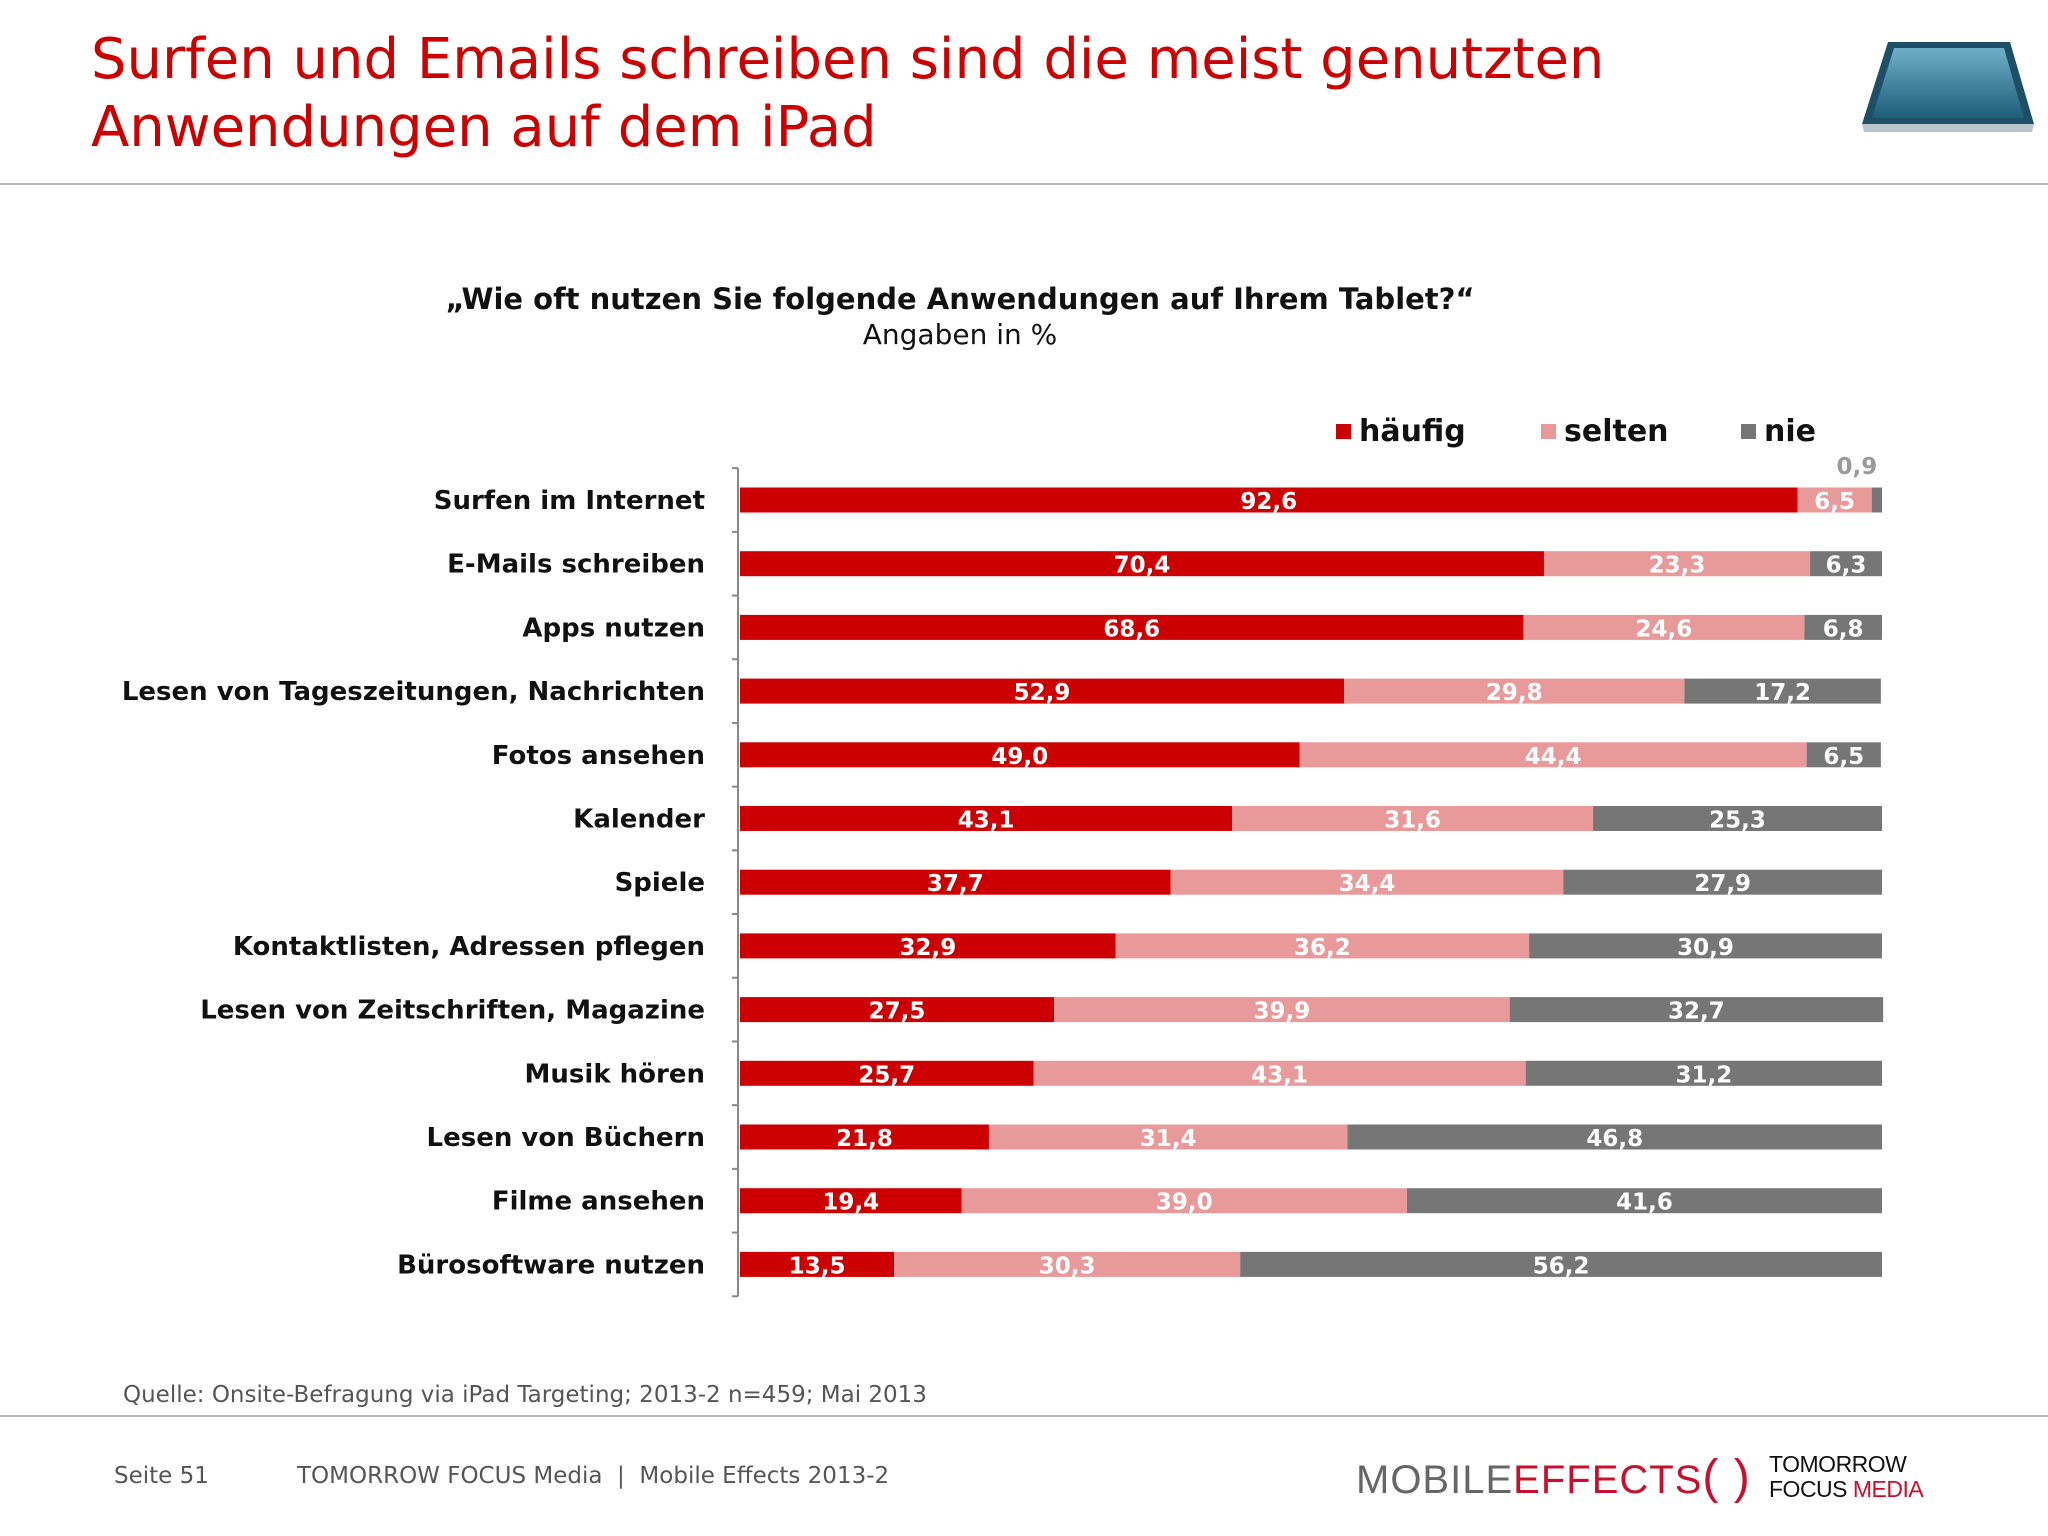 This screenshot has width=2048, height=1536. Describe the element at coordinates (566, 1138) in the screenshot. I see `category-label: Lesen von Büchern` at that location.